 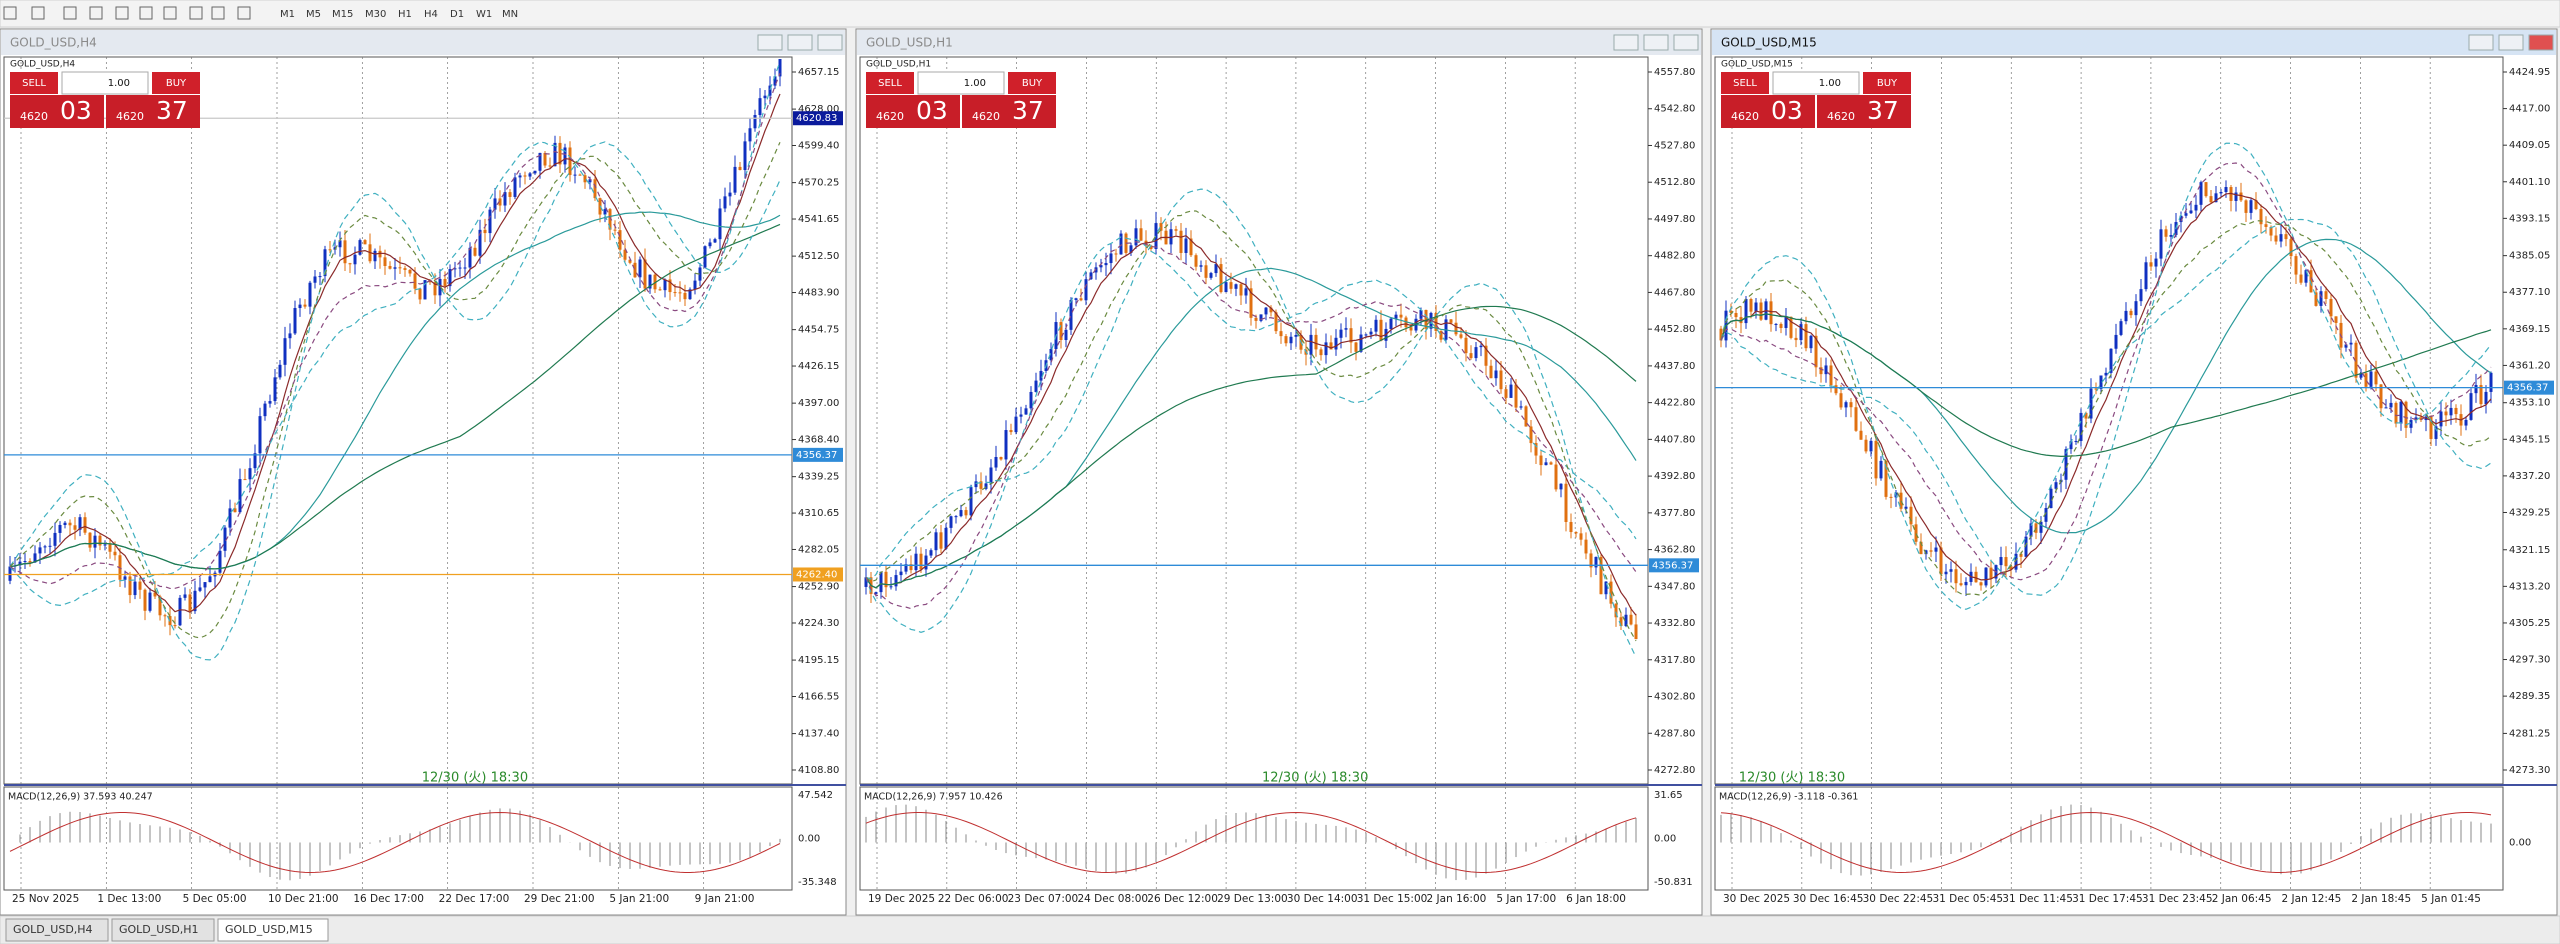 What do you see at coordinates (287, 14) in the screenshot?
I see `timeframe-button: M1` at bounding box center [287, 14].